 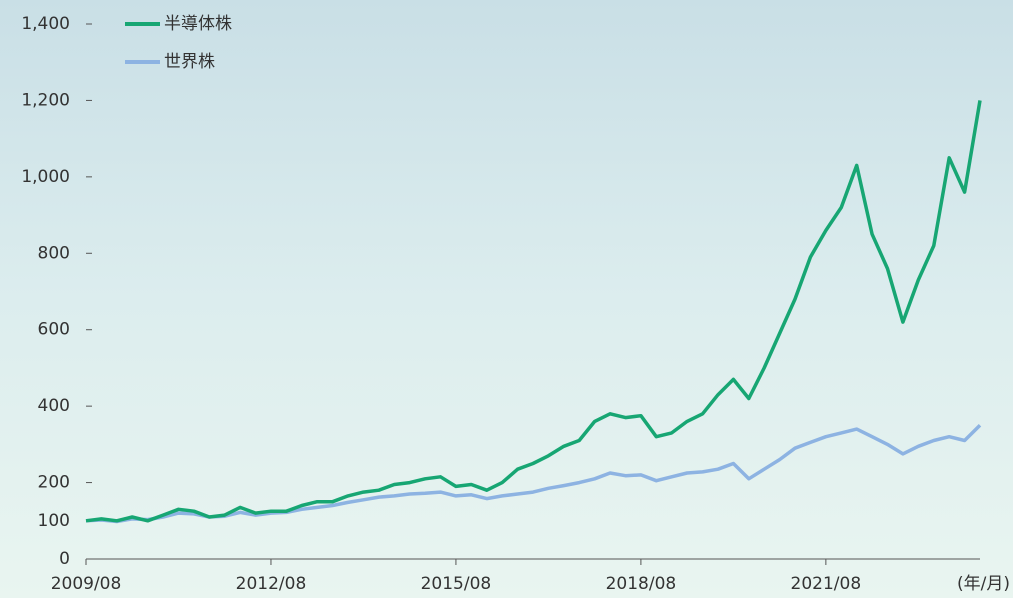 What do you see at coordinates (198, 24) in the screenshot?
I see `legend-label: 半導体株` at bounding box center [198, 24].